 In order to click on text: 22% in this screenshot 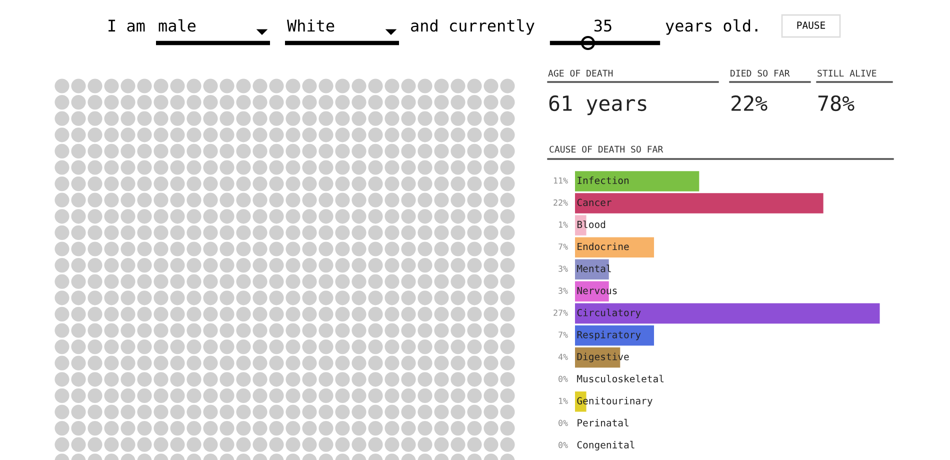, I will do `click(750, 103)`.